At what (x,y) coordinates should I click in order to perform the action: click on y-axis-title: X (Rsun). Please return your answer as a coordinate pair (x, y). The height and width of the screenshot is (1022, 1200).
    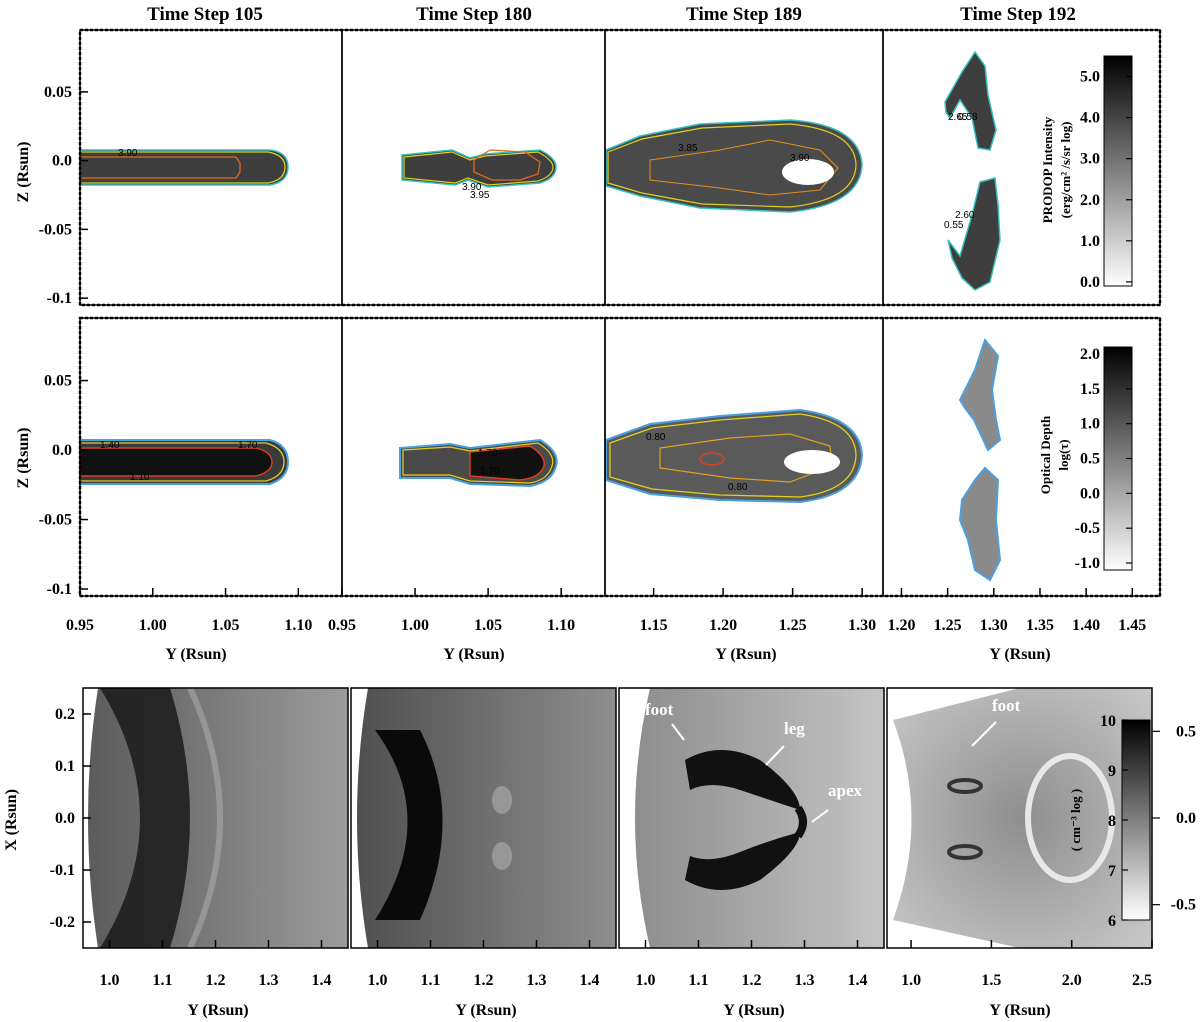
    Looking at the image, I should click on (11, 820).